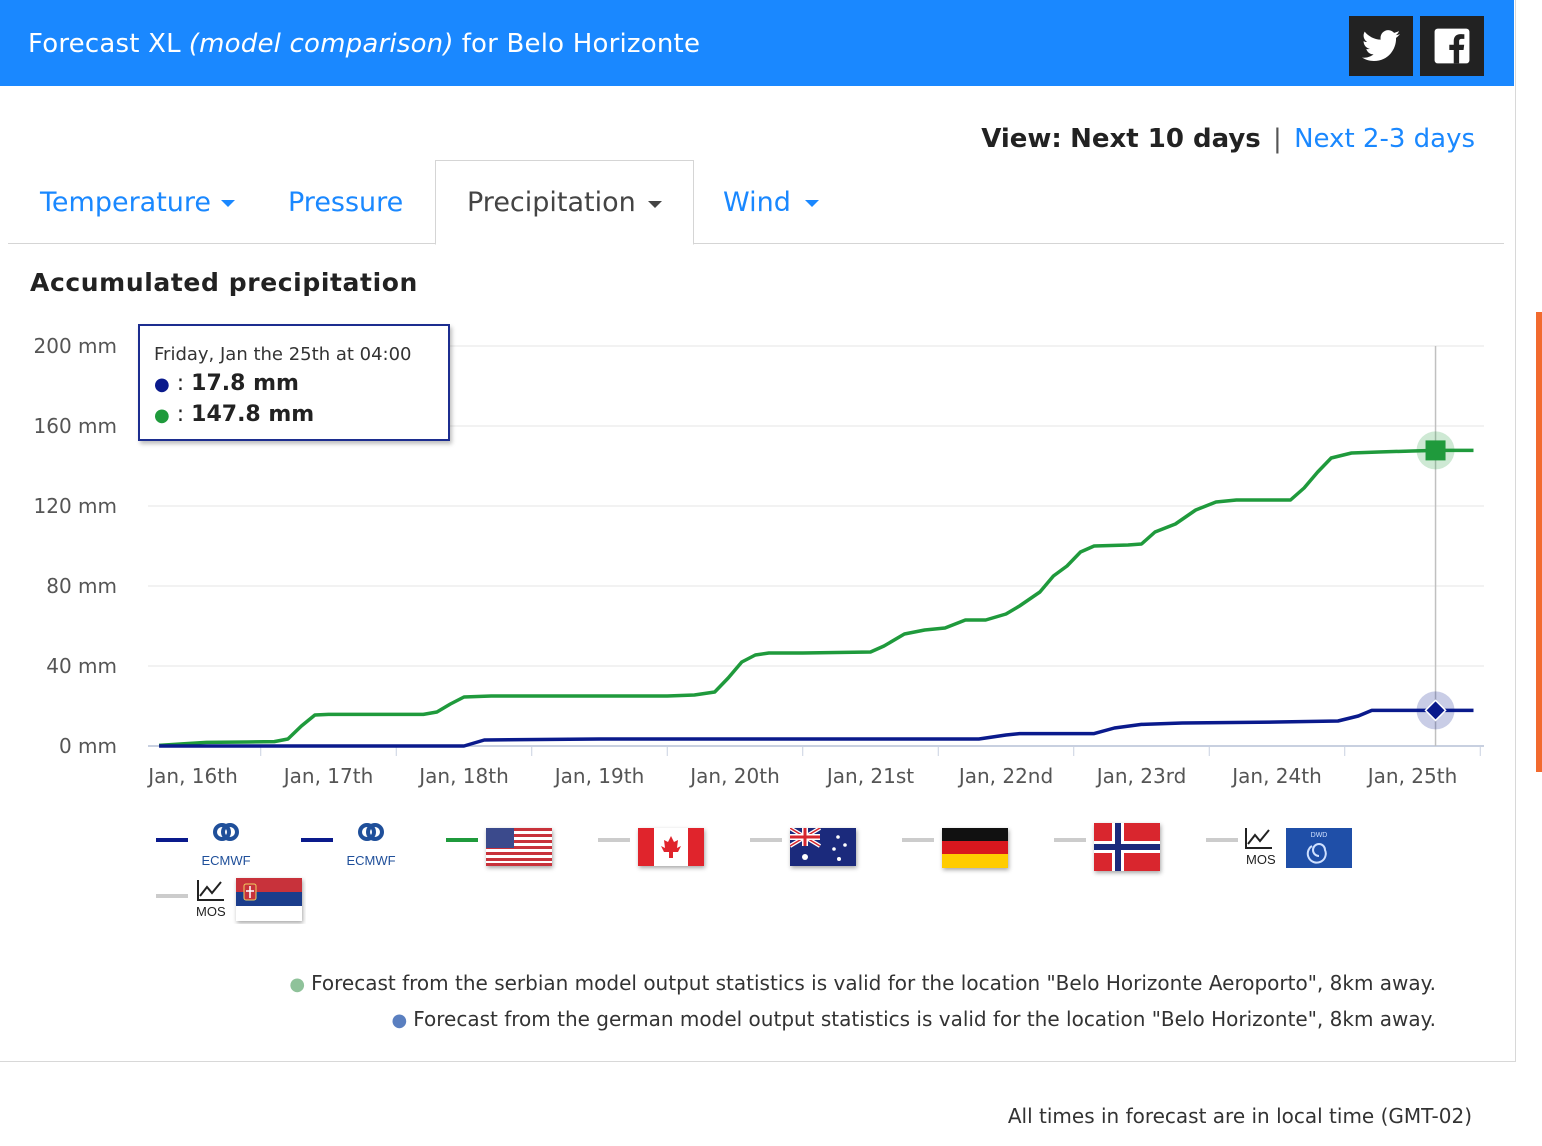 The height and width of the screenshot is (1146, 1542). I want to click on tab-wind: Wind, so click(771, 202).